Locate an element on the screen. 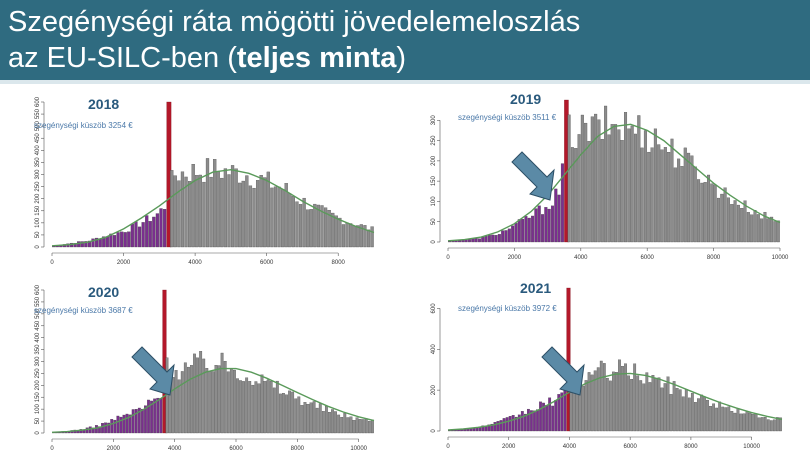  x-tick-label: 2000 is located at coordinates (515, 258).